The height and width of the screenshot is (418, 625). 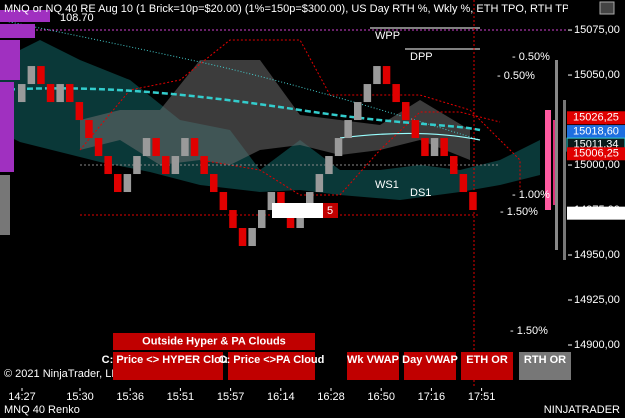 I want to click on button-label: Outside Hyper & PA Clouds, so click(x=214, y=341).